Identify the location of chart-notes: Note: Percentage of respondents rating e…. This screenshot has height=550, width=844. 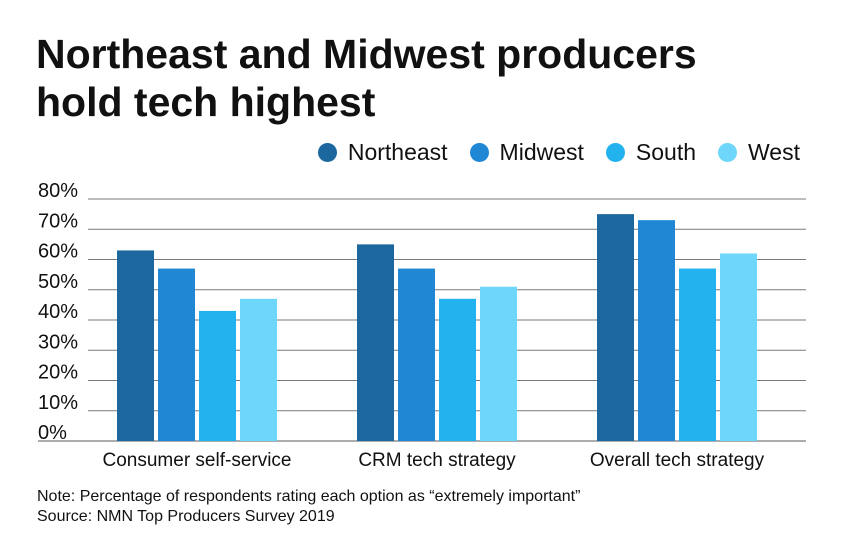
(308, 507).